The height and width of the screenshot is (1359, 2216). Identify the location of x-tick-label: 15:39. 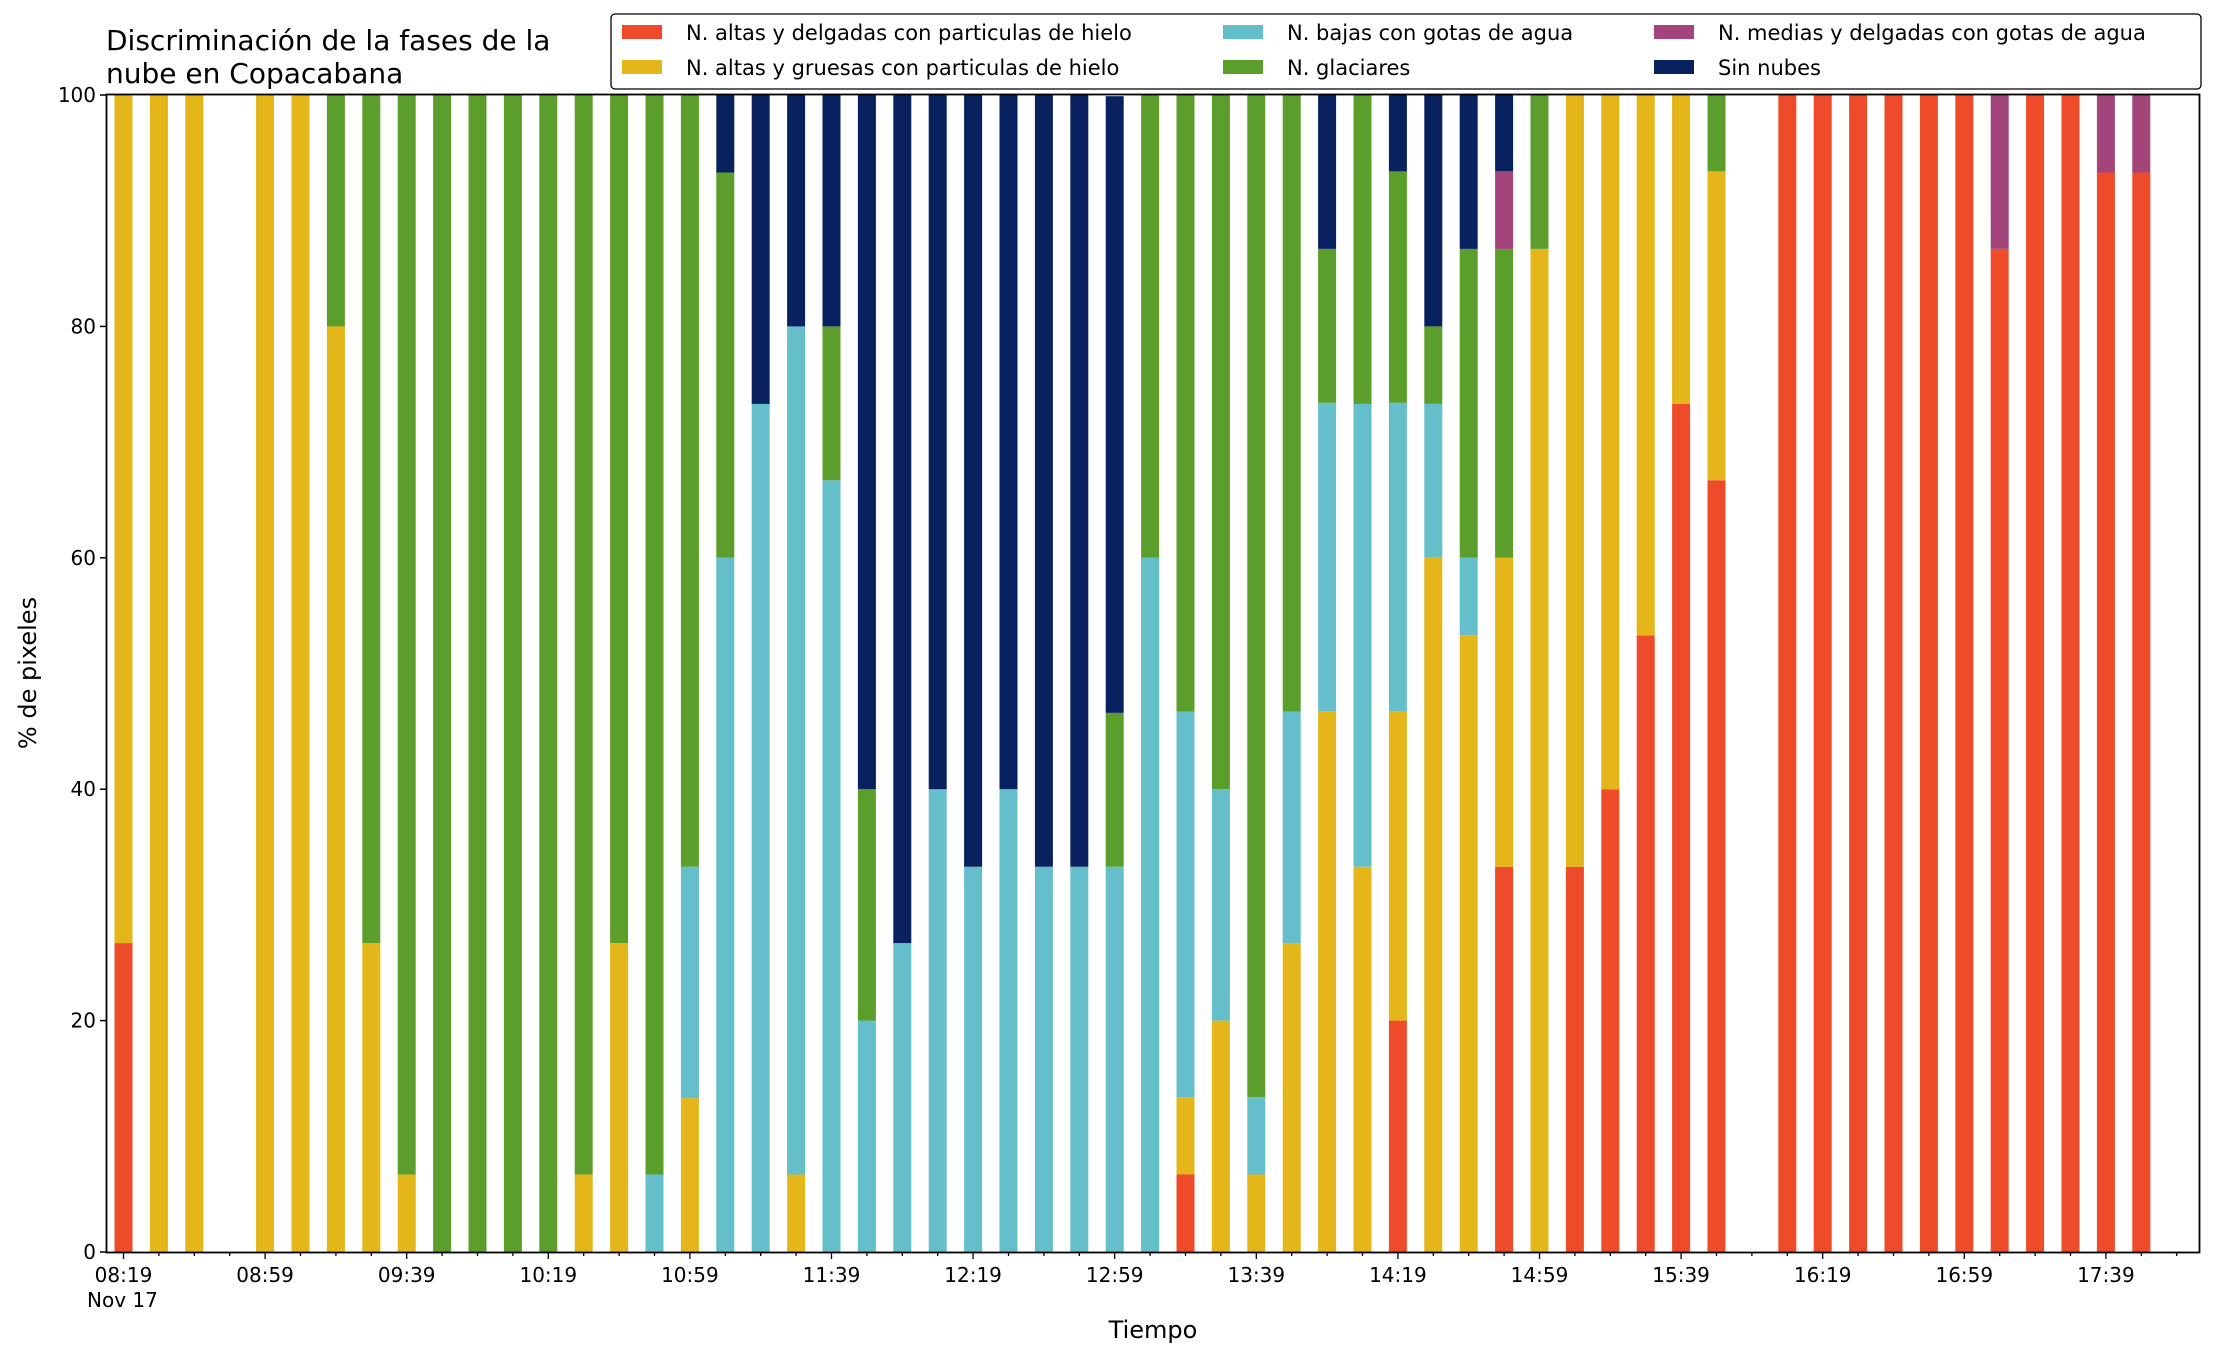
(1681, 1275).